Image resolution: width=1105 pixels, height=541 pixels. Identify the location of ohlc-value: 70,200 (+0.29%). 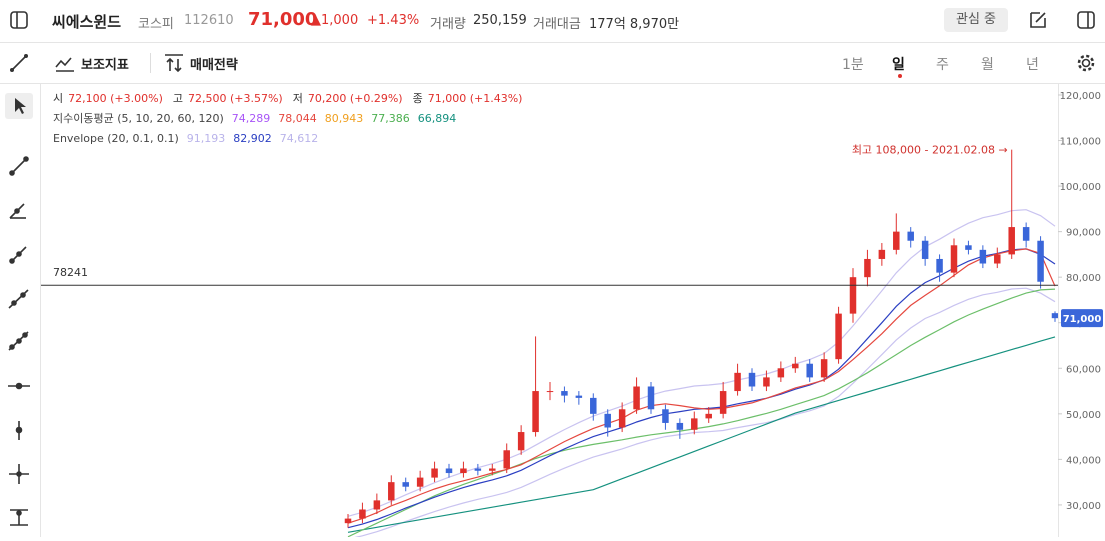
(355, 98).